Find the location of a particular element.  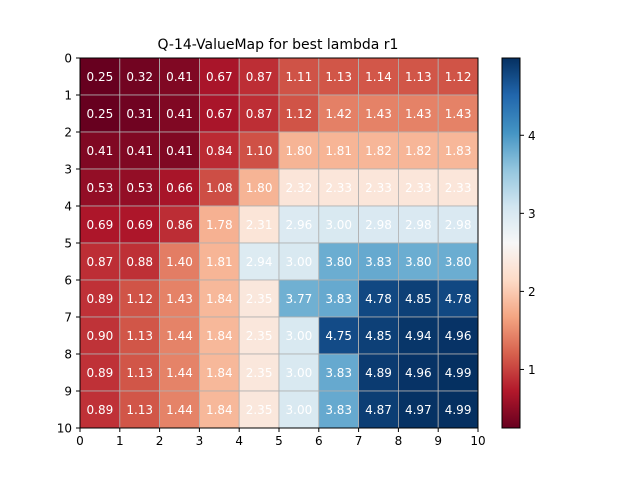

x-tick-label: 3 is located at coordinates (200, 441).